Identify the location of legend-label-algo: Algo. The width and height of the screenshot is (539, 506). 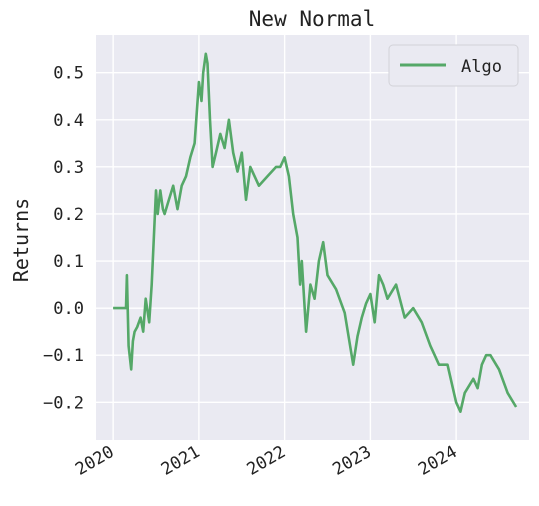
(481, 67).